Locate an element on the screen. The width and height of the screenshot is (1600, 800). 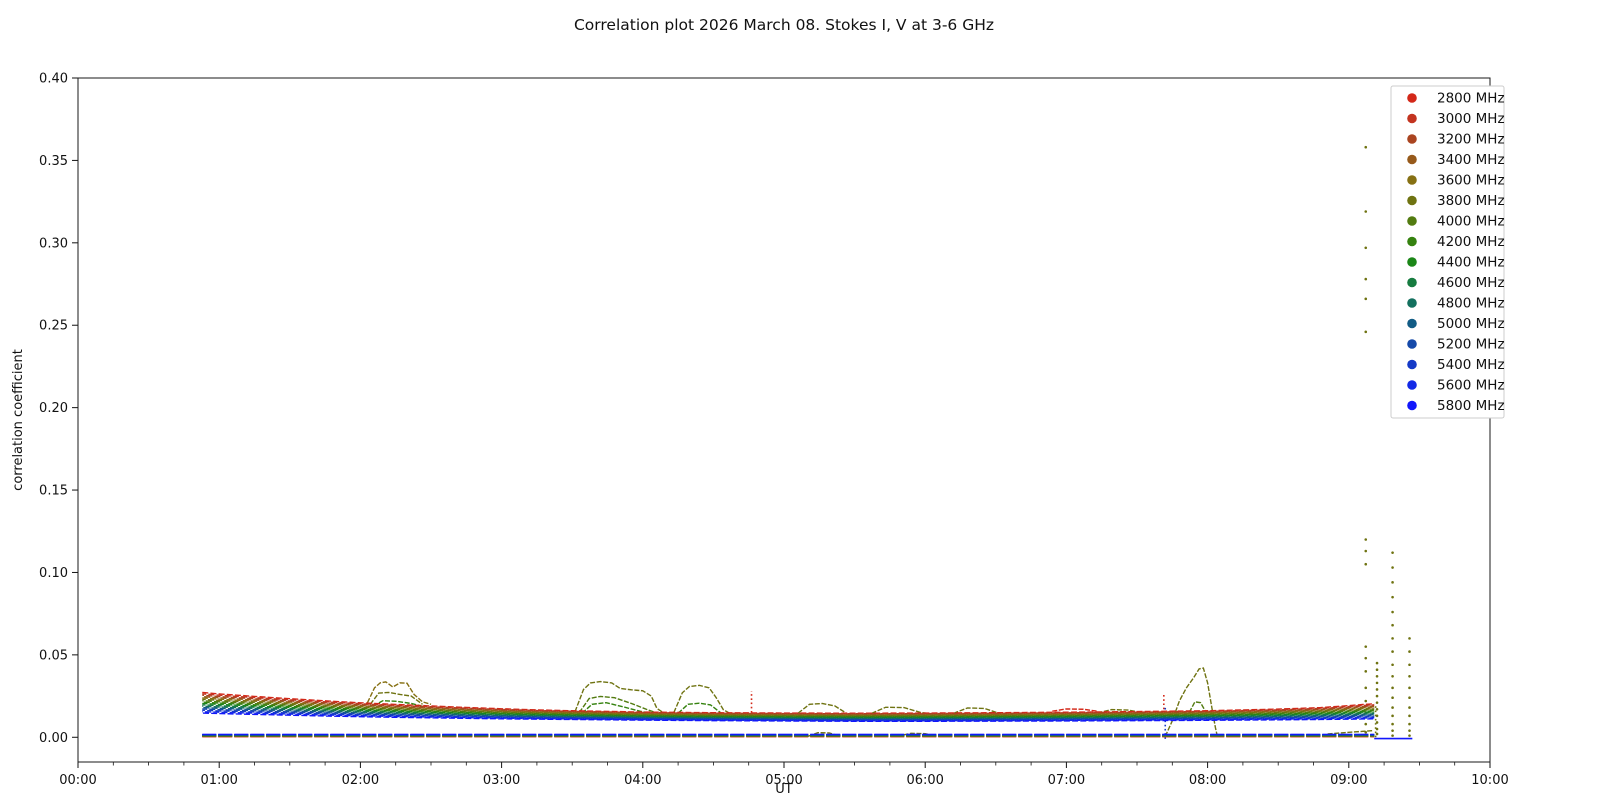
legend-marker-4600-mhz is located at coordinates (1412, 282).